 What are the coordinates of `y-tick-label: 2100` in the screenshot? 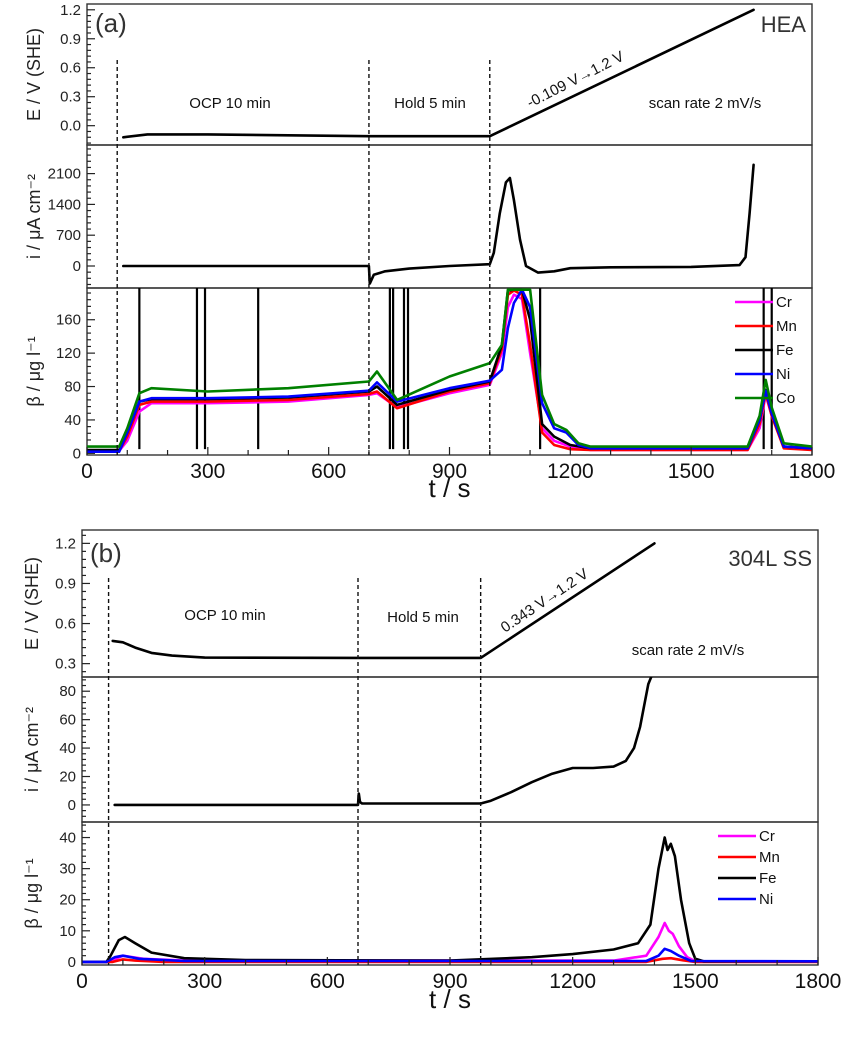 It's located at (64, 174).